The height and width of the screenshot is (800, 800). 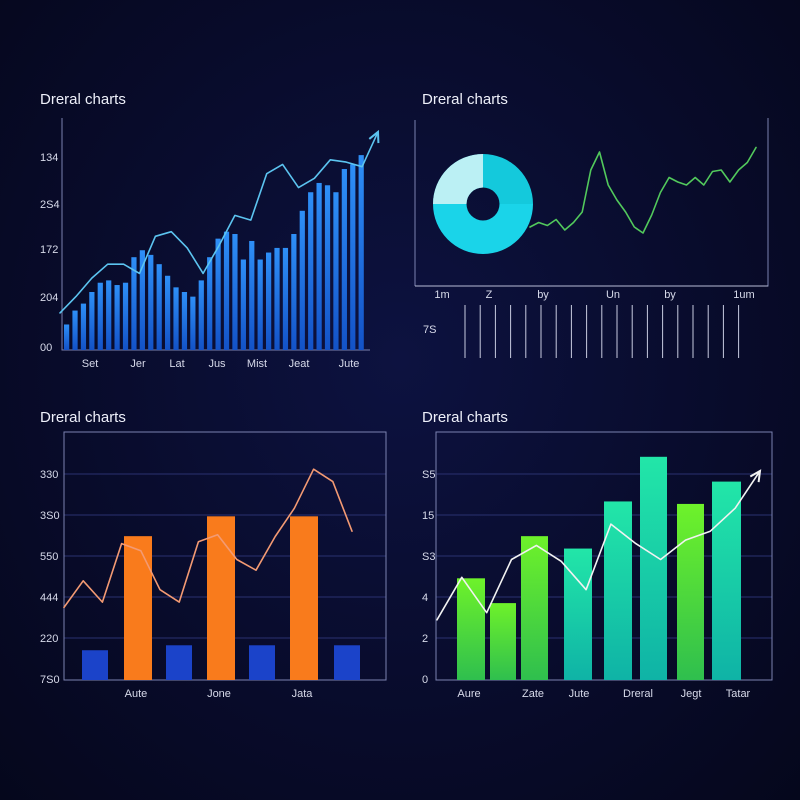 What do you see at coordinates (613, 295) in the screenshot?
I see `x-tick-label: Un` at bounding box center [613, 295].